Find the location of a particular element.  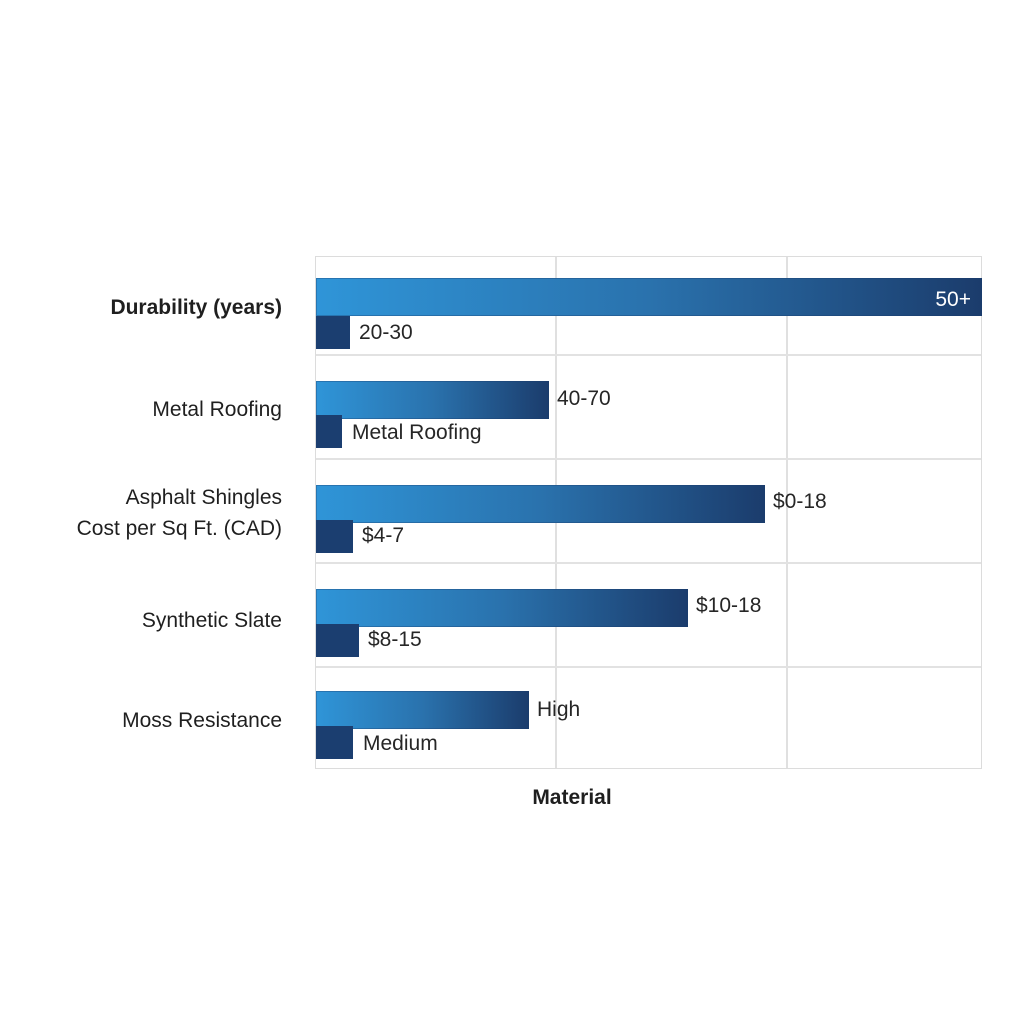

value-label-secondary: Metal Roofing is located at coordinates (417, 432).